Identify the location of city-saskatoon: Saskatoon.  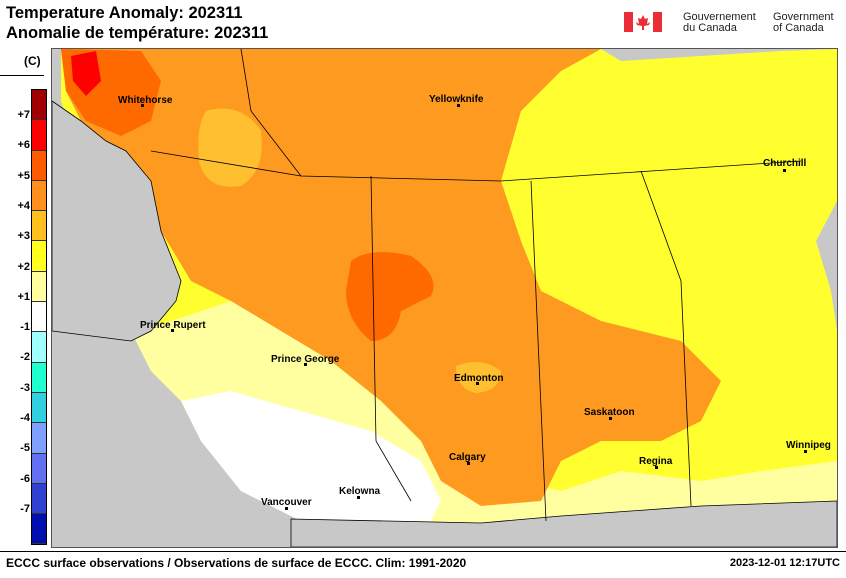
(609, 413).